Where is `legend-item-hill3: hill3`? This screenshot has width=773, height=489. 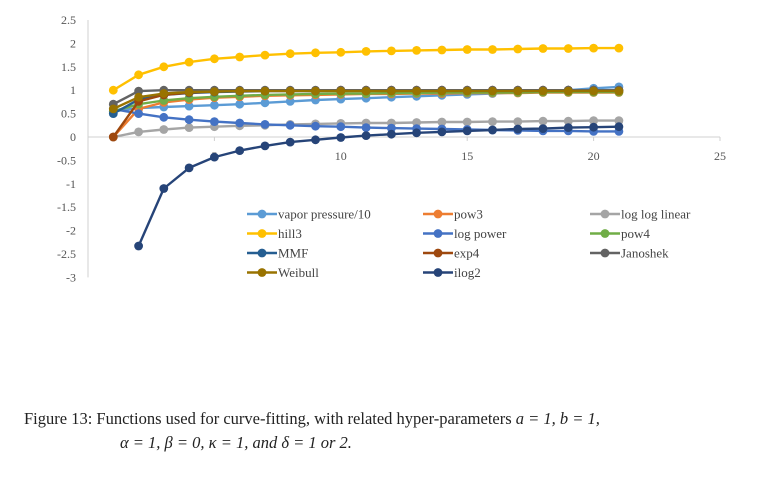 legend-item-hill3: hill3 is located at coordinates (274, 233).